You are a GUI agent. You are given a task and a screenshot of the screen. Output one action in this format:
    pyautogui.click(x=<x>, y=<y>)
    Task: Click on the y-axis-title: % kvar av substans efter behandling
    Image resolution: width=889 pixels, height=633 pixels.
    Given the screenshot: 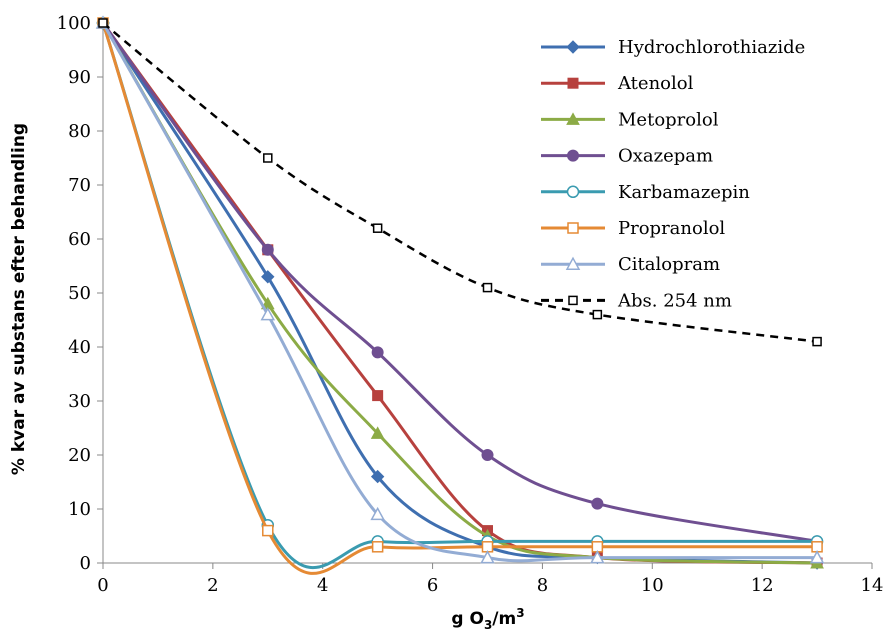 What is the action you would take?
    pyautogui.click(x=19, y=299)
    